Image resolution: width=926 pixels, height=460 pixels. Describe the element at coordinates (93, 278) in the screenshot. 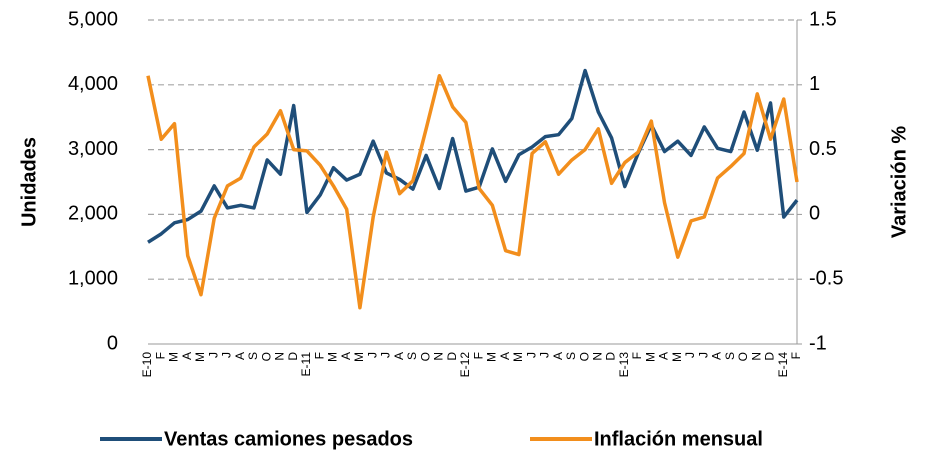

I see `y-tick-label: 1,000` at that location.